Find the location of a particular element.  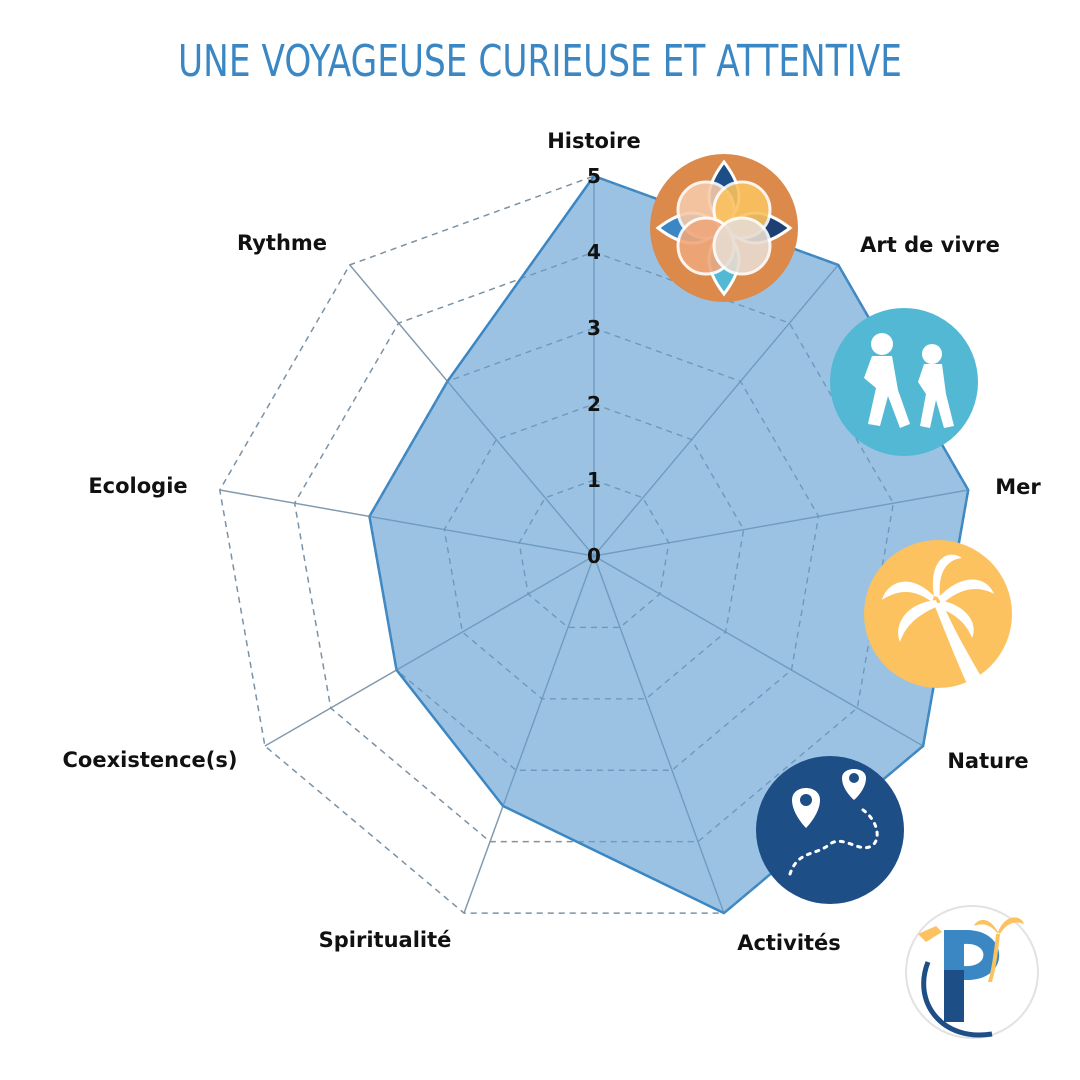

tick-label-2: 2 is located at coordinates (594, 404).